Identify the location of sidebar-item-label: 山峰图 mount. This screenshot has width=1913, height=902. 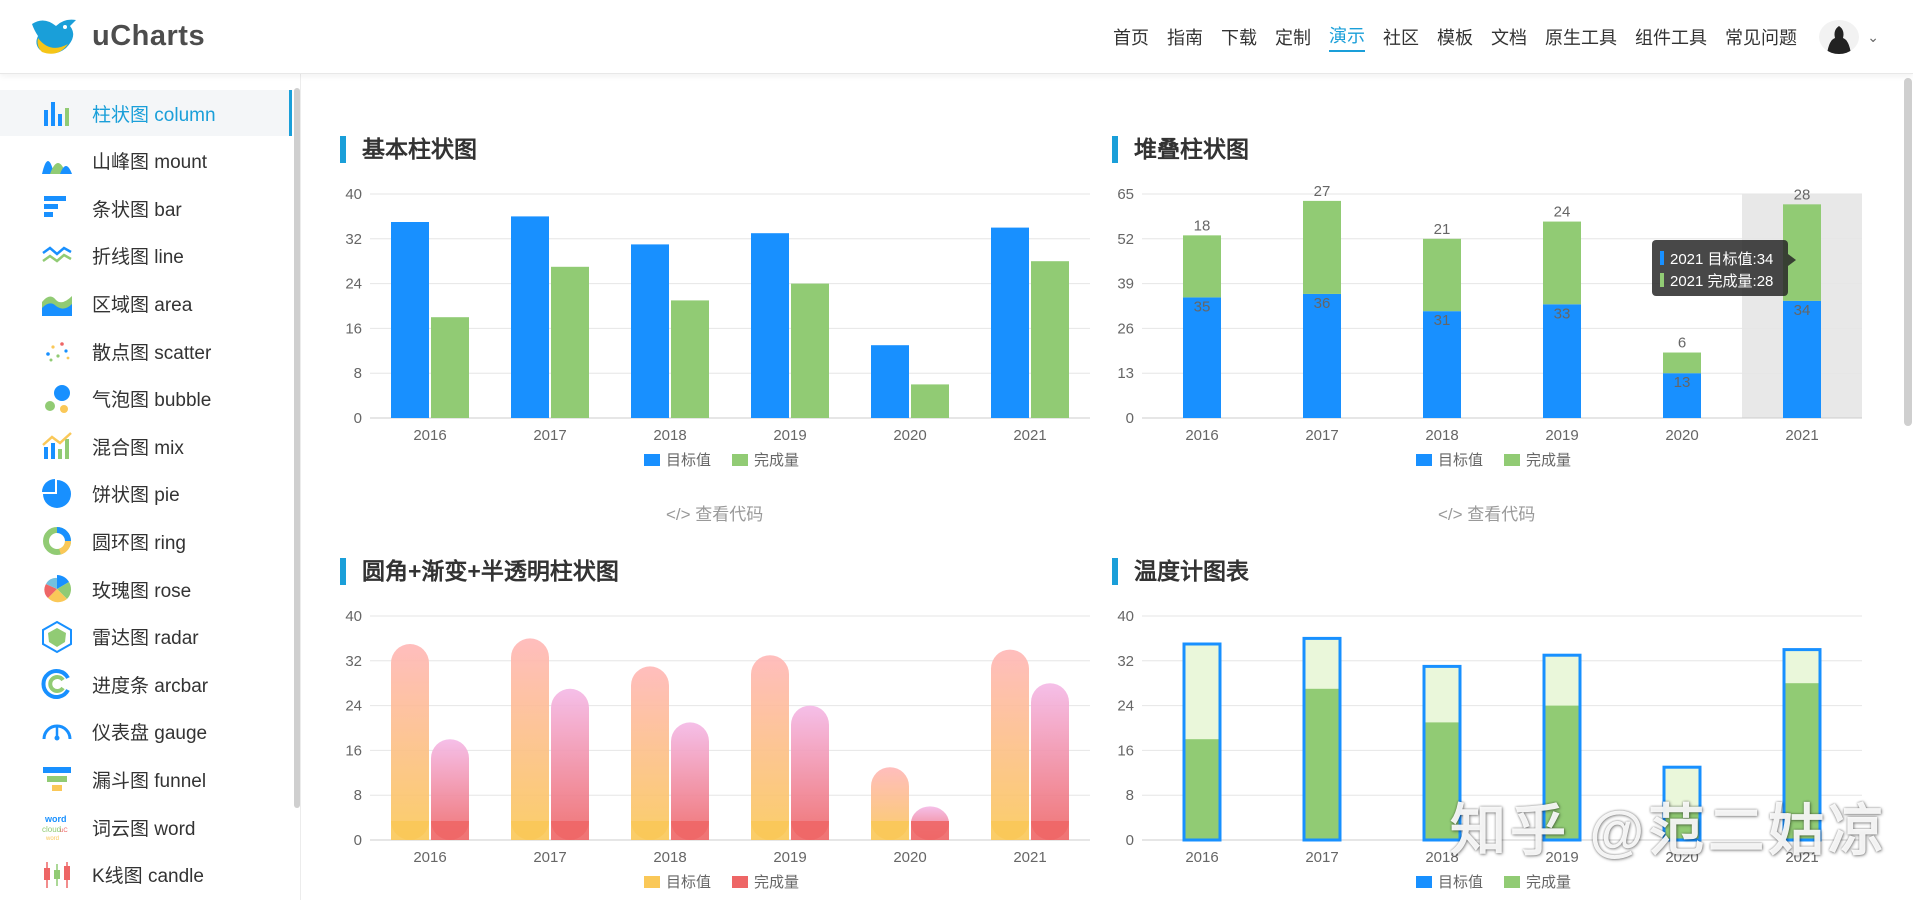
(150, 163).